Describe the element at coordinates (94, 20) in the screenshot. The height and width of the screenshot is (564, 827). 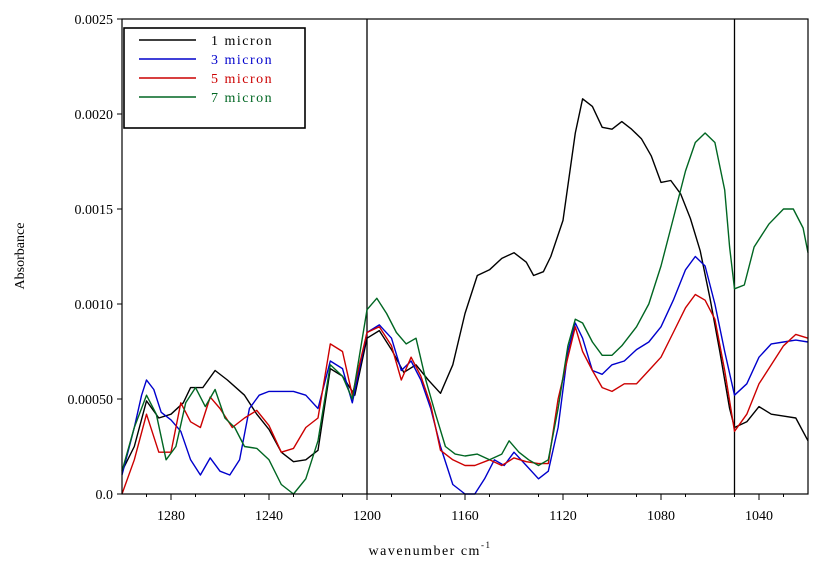
I see `y-tick-label: 0.0025` at that location.